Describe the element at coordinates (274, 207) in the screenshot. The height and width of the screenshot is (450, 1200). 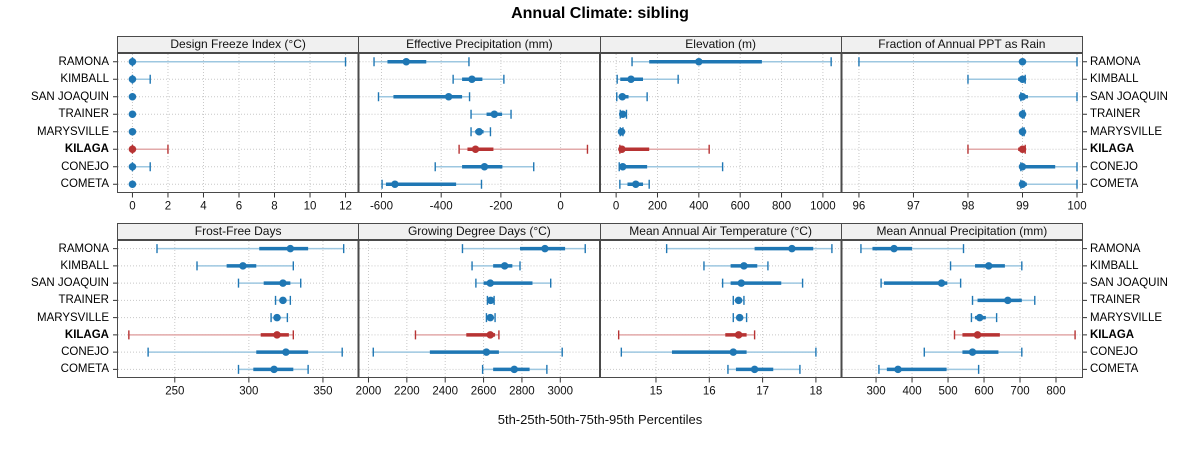
I see `x-axis-tick-label: 8` at that location.